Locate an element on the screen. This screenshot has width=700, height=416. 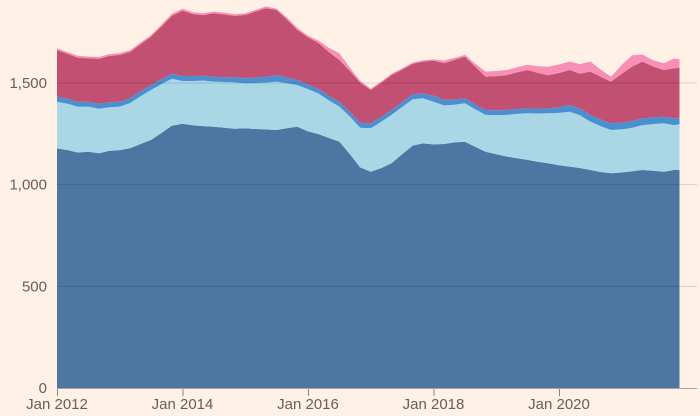
y-axis-label-1,000: 1,000 is located at coordinates (28, 185).